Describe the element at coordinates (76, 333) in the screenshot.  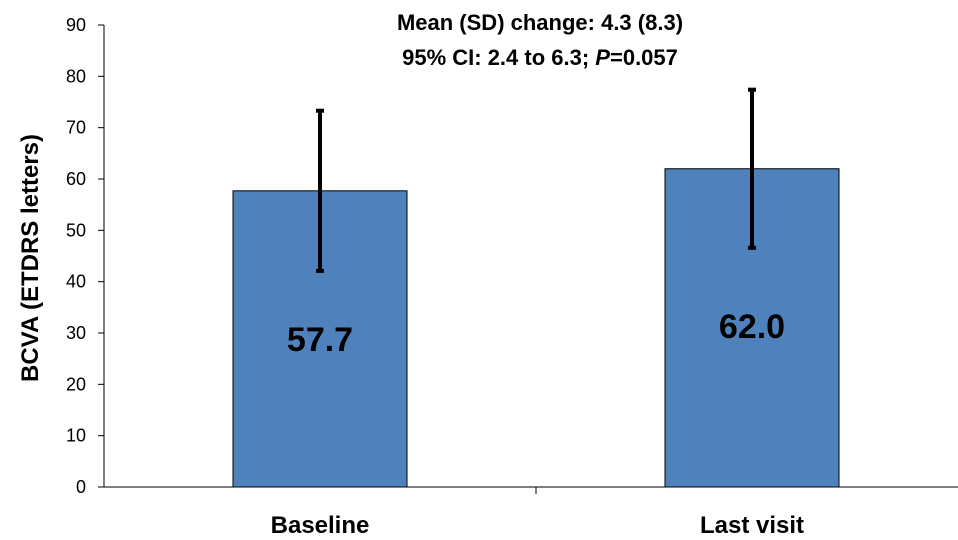
I see `y-tick-label: 30` at that location.